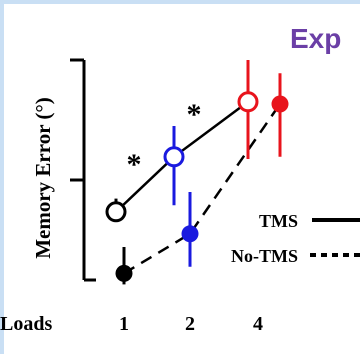 This screenshot has width=360, height=354. What do you see at coordinates (134, 164) in the screenshot?
I see `significance-asterisk-load-1: *` at bounding box center [134, 164].